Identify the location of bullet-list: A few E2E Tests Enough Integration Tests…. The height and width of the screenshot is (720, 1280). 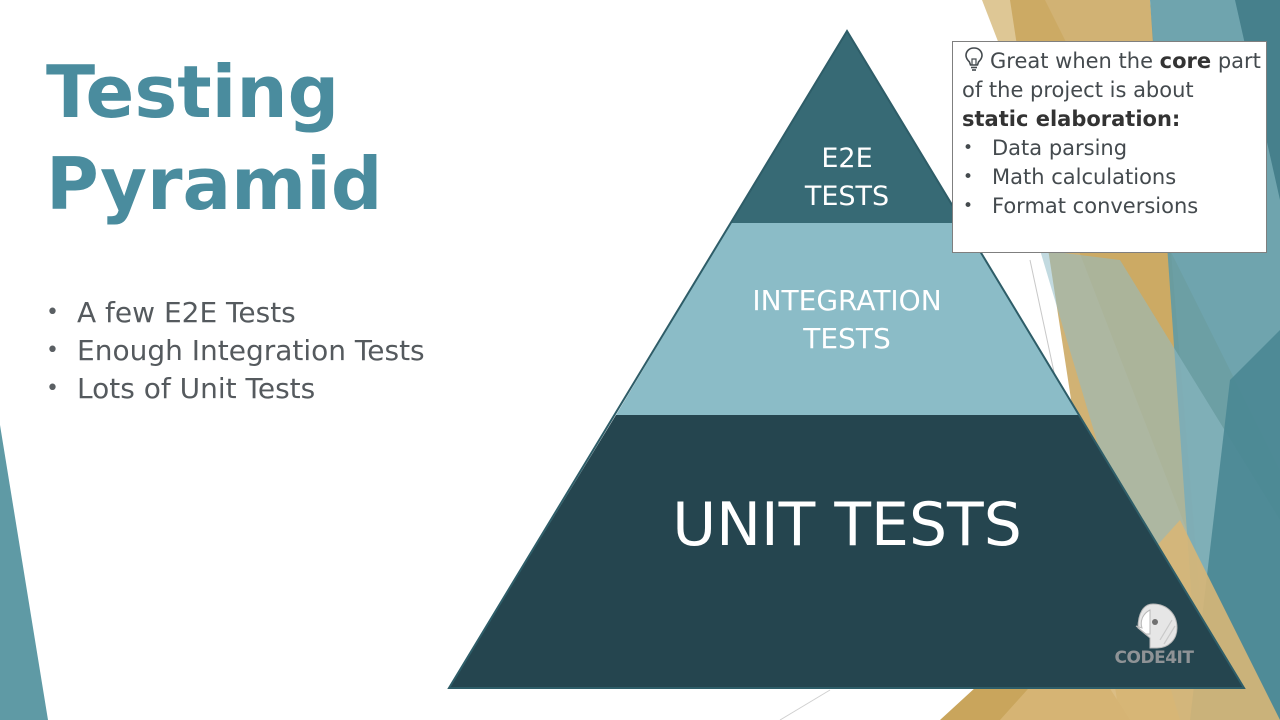
(235, 351).